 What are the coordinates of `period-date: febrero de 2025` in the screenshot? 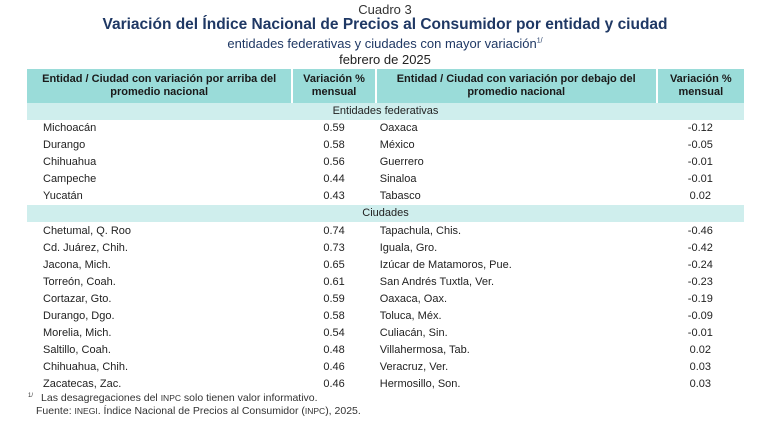 It's located at (385, 59).